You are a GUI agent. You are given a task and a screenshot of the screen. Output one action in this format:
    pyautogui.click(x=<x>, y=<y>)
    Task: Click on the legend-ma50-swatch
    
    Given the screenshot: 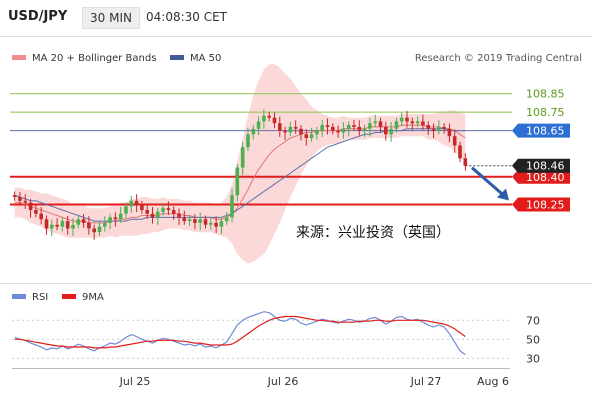 What is the action you would take?
    pyautogui.click(x=177, y=57)
    